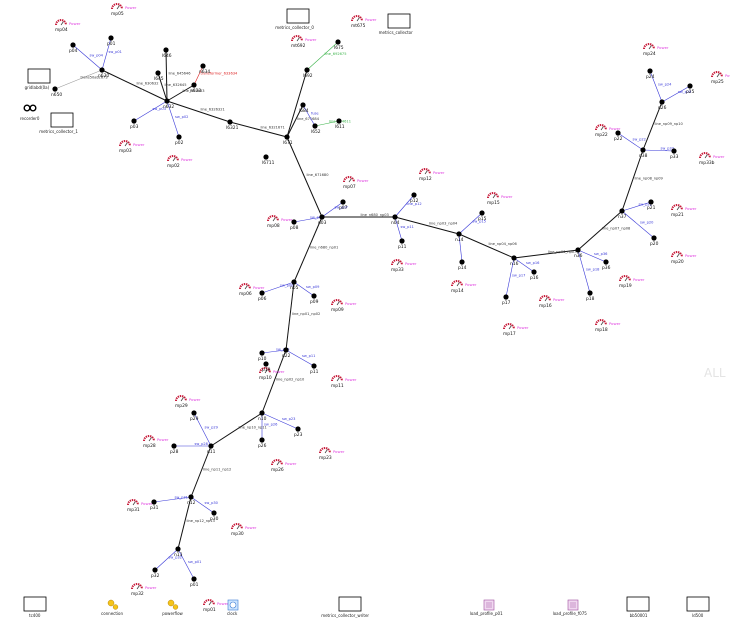 This screenshot has height=628, width=730. Describe the element at coordinates (166, 559) in the screenshot. I see `edge-n13-p32` at that location.